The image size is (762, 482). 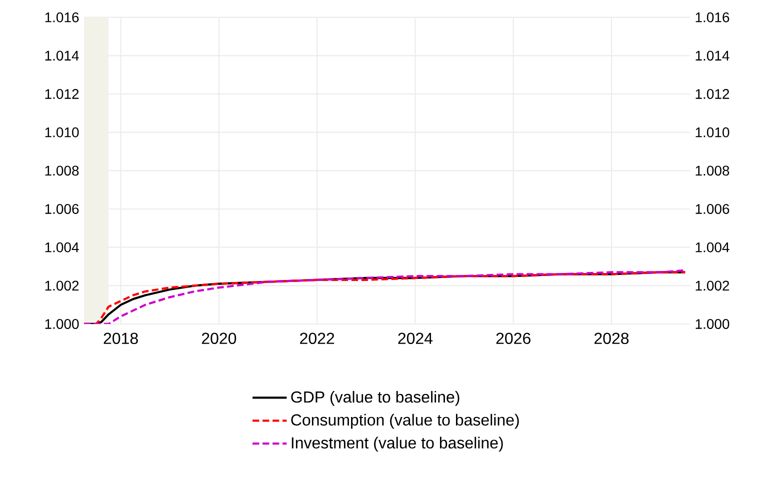 What do you see at coordinates (62, 132) in the screenshot?
I see `y-tick-label: 1.010` at bounding box center [62, 132].